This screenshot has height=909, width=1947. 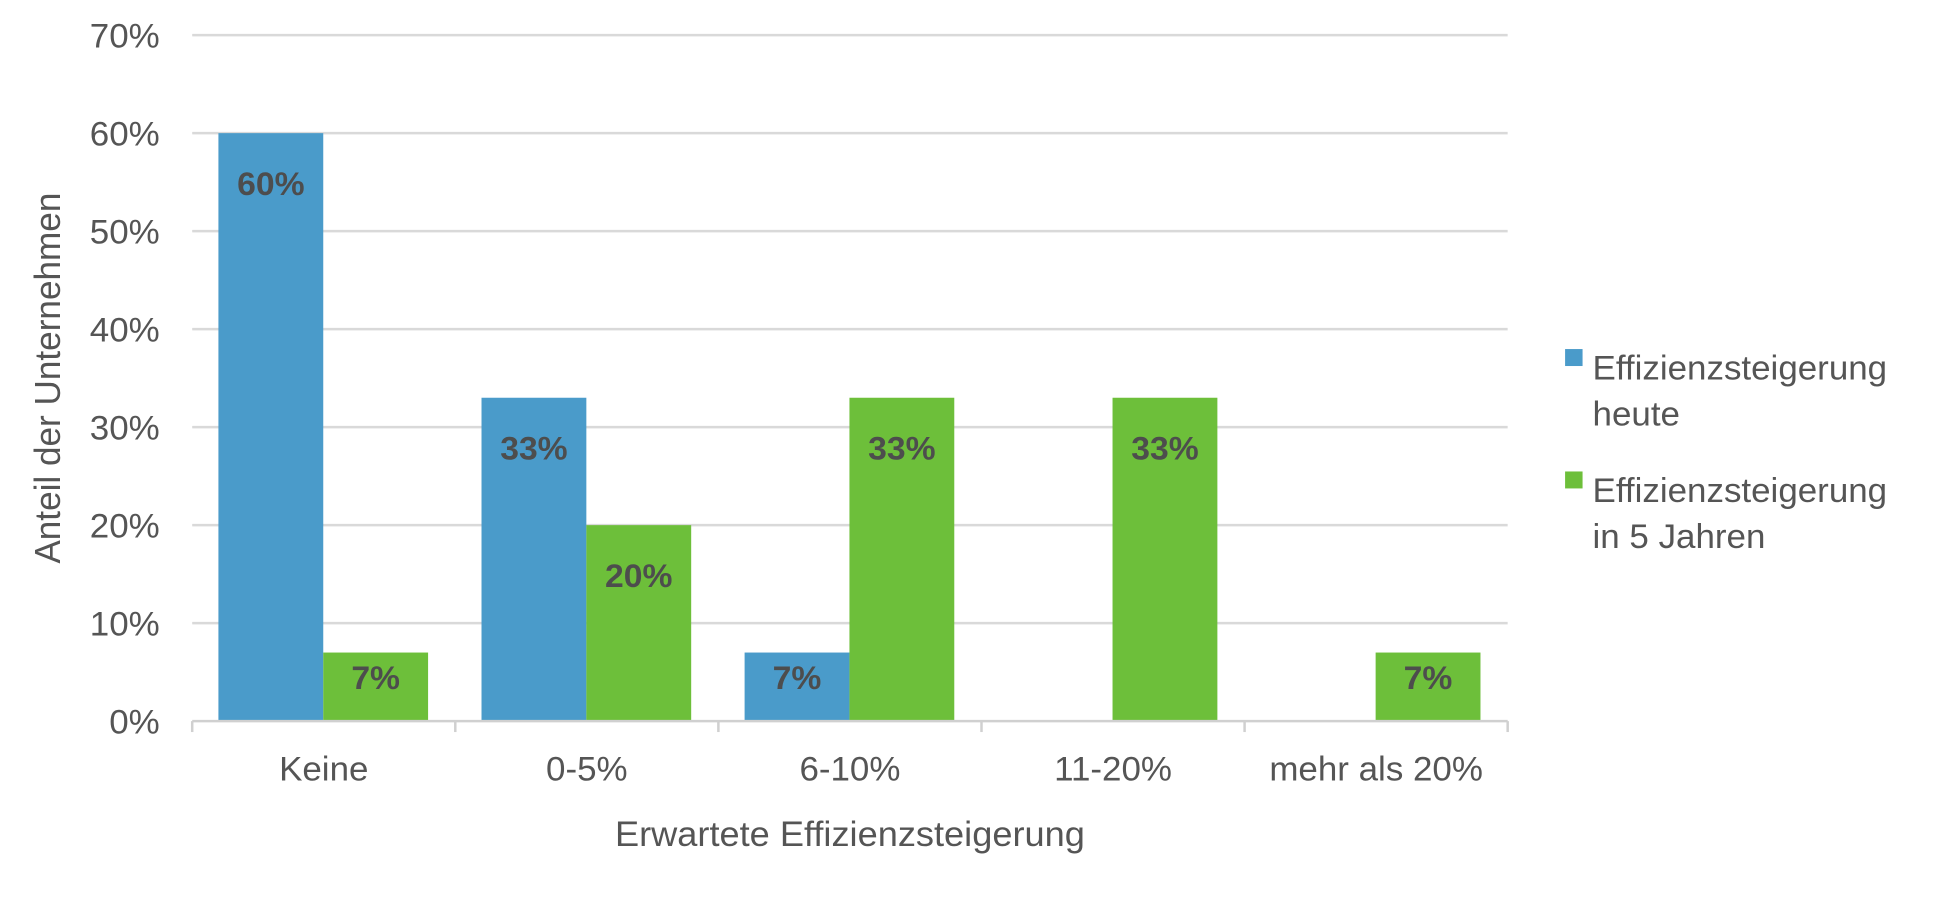 I want to click on y-tick-label: 20%, so click(x=125, y=526).